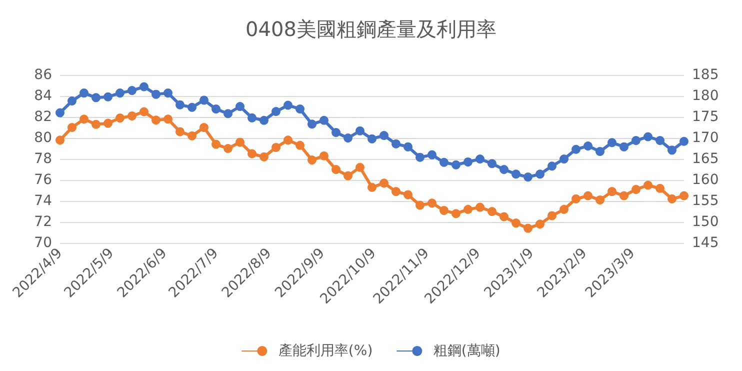  Describe the element at coordinates (705, 117) in the screenshot. I see `y2-tick-label: 175` at that location.